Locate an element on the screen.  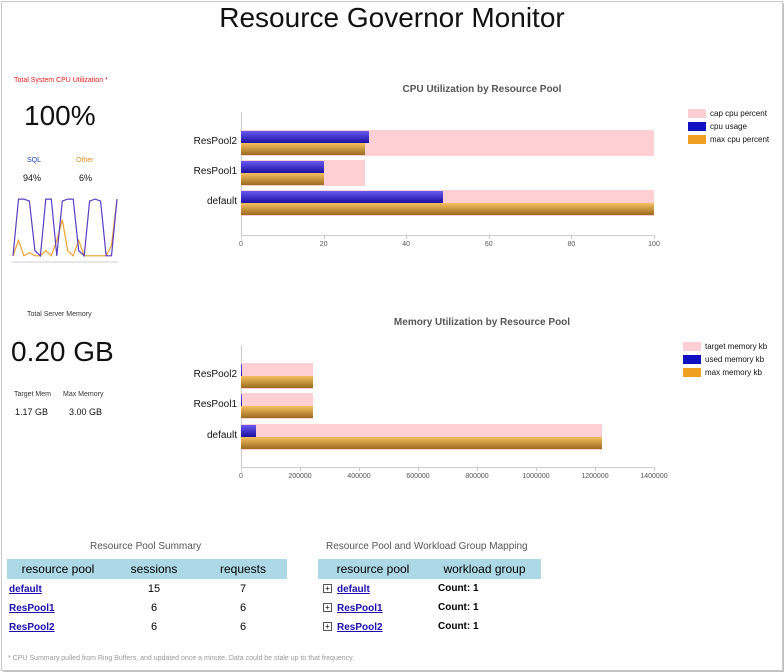
memory-chart-title: Memory Utilization by Resource Pool is located at coordinates (482, 322).